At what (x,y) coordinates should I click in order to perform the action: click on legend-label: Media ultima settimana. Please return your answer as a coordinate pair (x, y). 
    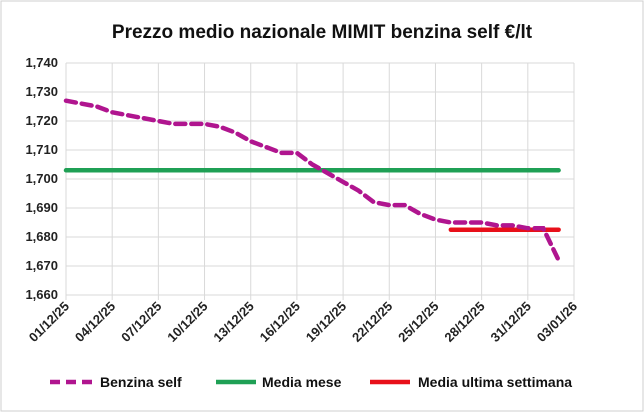
    Looking at the image, I should click on (495, 382).